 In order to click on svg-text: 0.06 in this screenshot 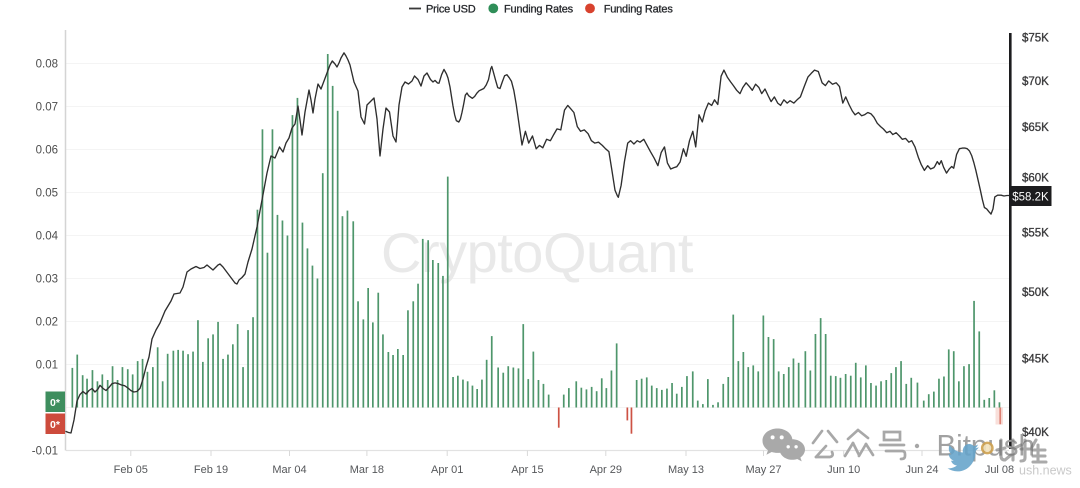, I will do `click(47, 151)`.